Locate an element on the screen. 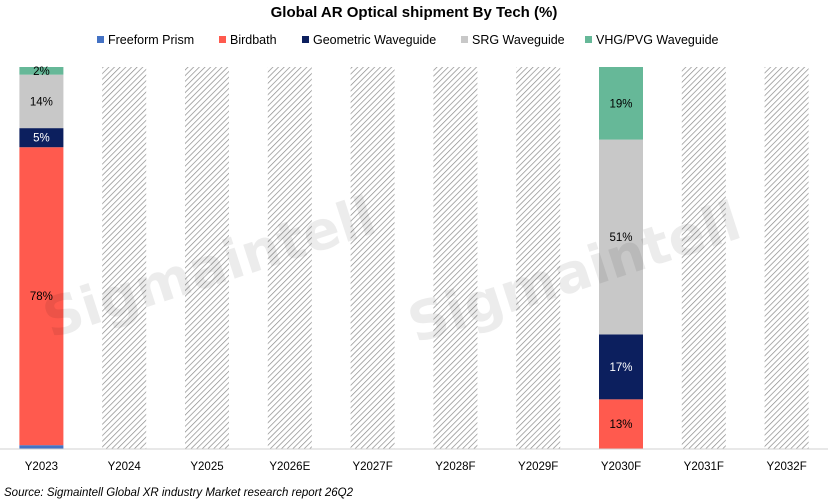  x-tick-Y2024: Y2024 is located at coordinates (125, 467).